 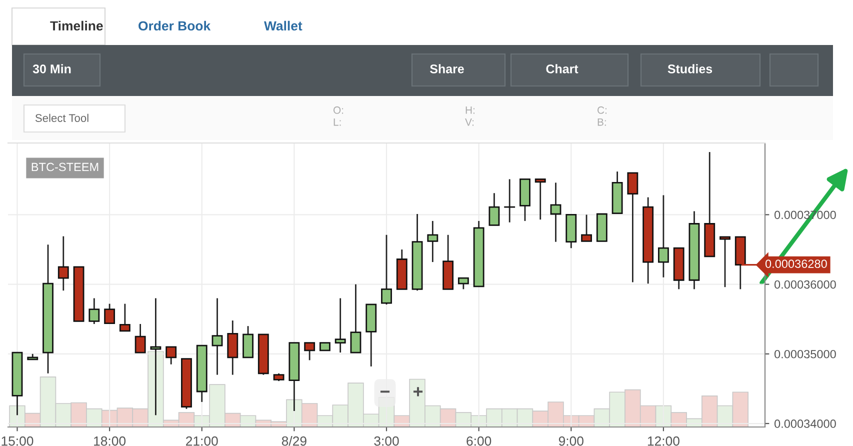 I want to click on ref-line-label: 0.00036280, so click(x=796, y=264).